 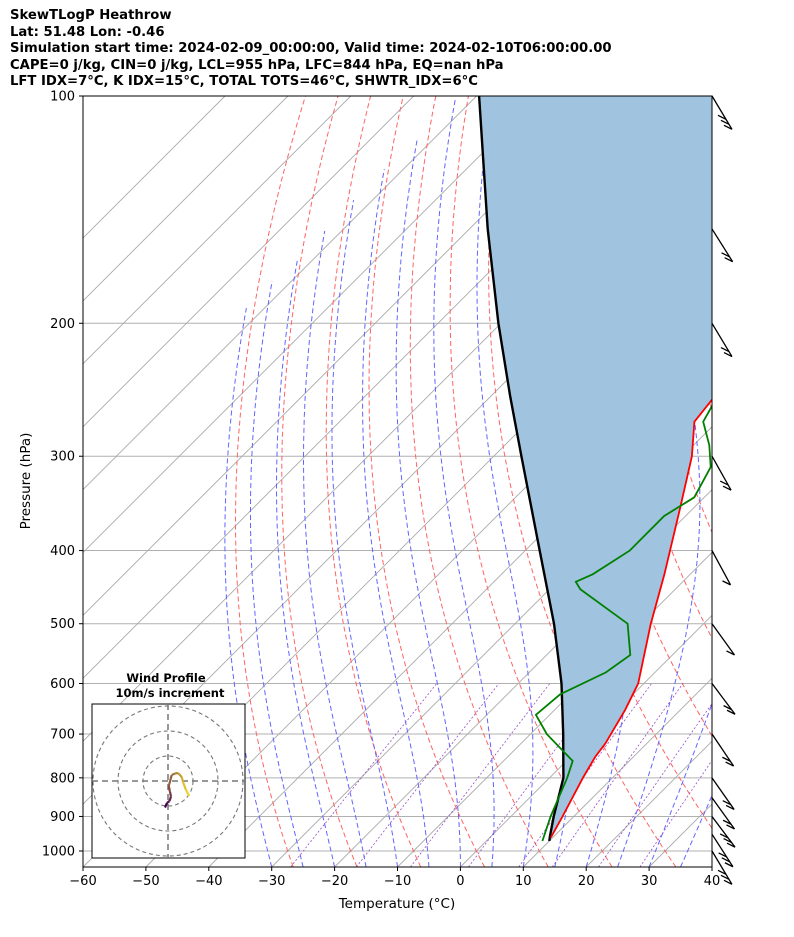 What do you see at coordinates (62, 735) in the screenshot?
I see `y-tick-label: 700` at bounding box center [62, 735].